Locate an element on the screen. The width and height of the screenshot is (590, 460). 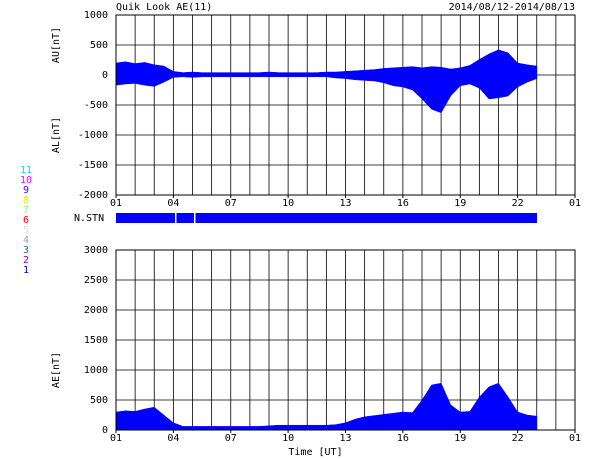
y-axis-label: AU[nT] is located at coordinates (56, 45).